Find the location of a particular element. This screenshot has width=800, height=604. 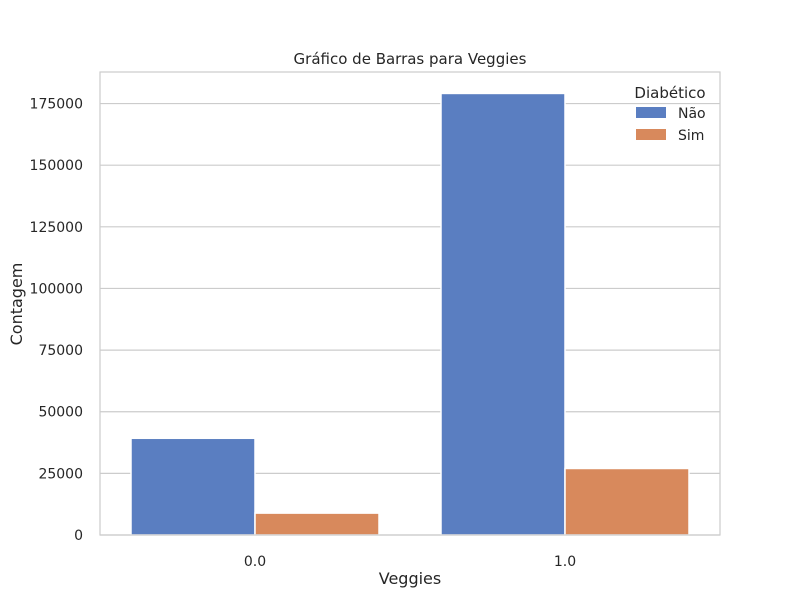

legend: Diabético Não Sim is located at coordinates (669, 114).